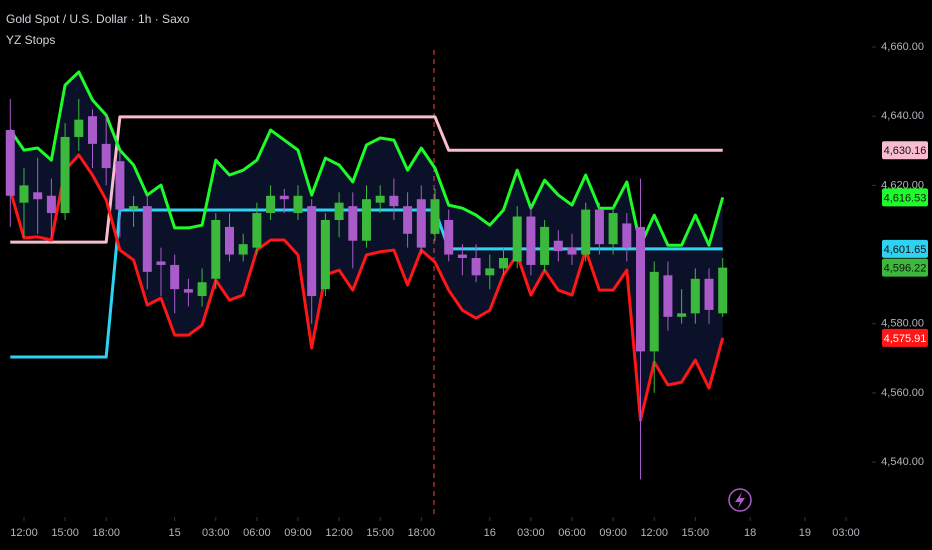 The image size is (932, 550). What do you see at coordinates (902, 47) in the screenshot?
I see `y-tick-label: 4,660.00` at bounding box center [902, 47].